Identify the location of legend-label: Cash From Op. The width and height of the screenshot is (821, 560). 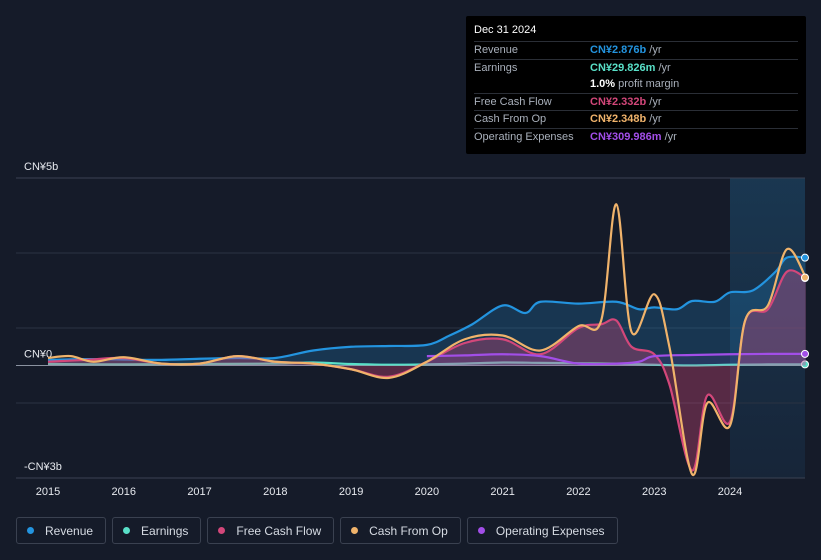
(408, 530).